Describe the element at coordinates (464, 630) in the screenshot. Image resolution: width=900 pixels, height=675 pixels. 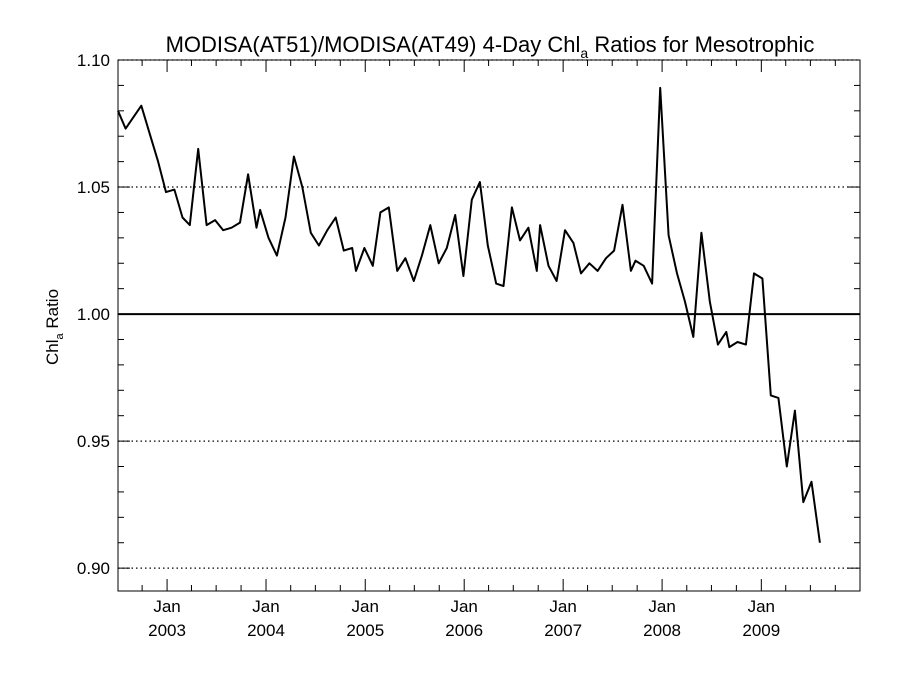
I see `x-tick-label-year: 2006` at that location.